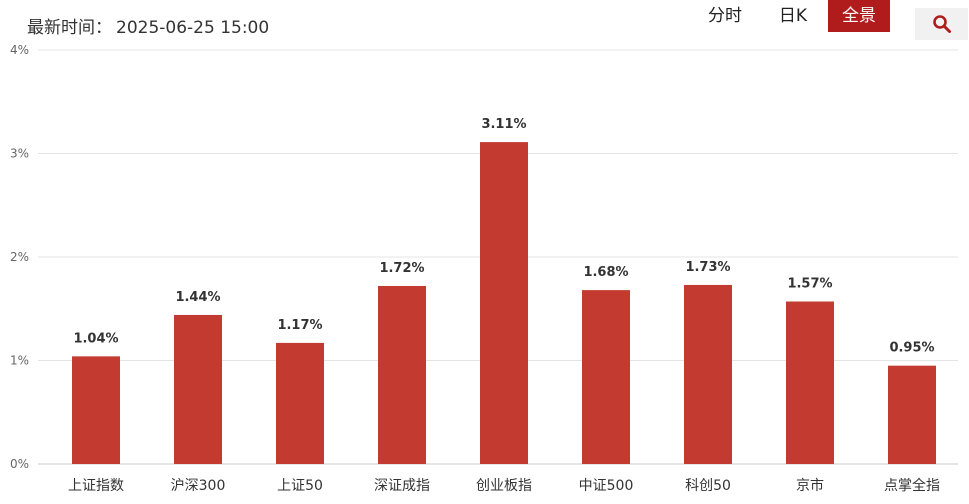 The image size is (969, 504). What do you see at coordinates (484, 23) in the screenshot?
I see `chart-header: 最新时间： 2025-06-25 15:00 分时 日K 全景` at bounding box center [484, 23].